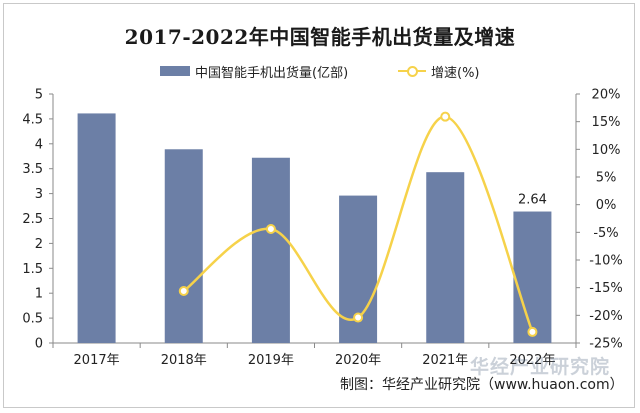 The height and width of the screenshot is (413, 640). Describe the element at coordinates (175, 71) in the screenshot. I see `legend-bar-swatch` at that location.